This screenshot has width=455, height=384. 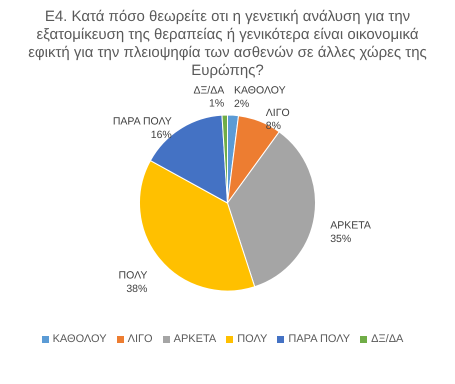 What do you see at coordinates (260, 90) in the screenshot?
I see `slice-label: ΚΑΘΟΛΟΥ` at bounding box center [260, 90].